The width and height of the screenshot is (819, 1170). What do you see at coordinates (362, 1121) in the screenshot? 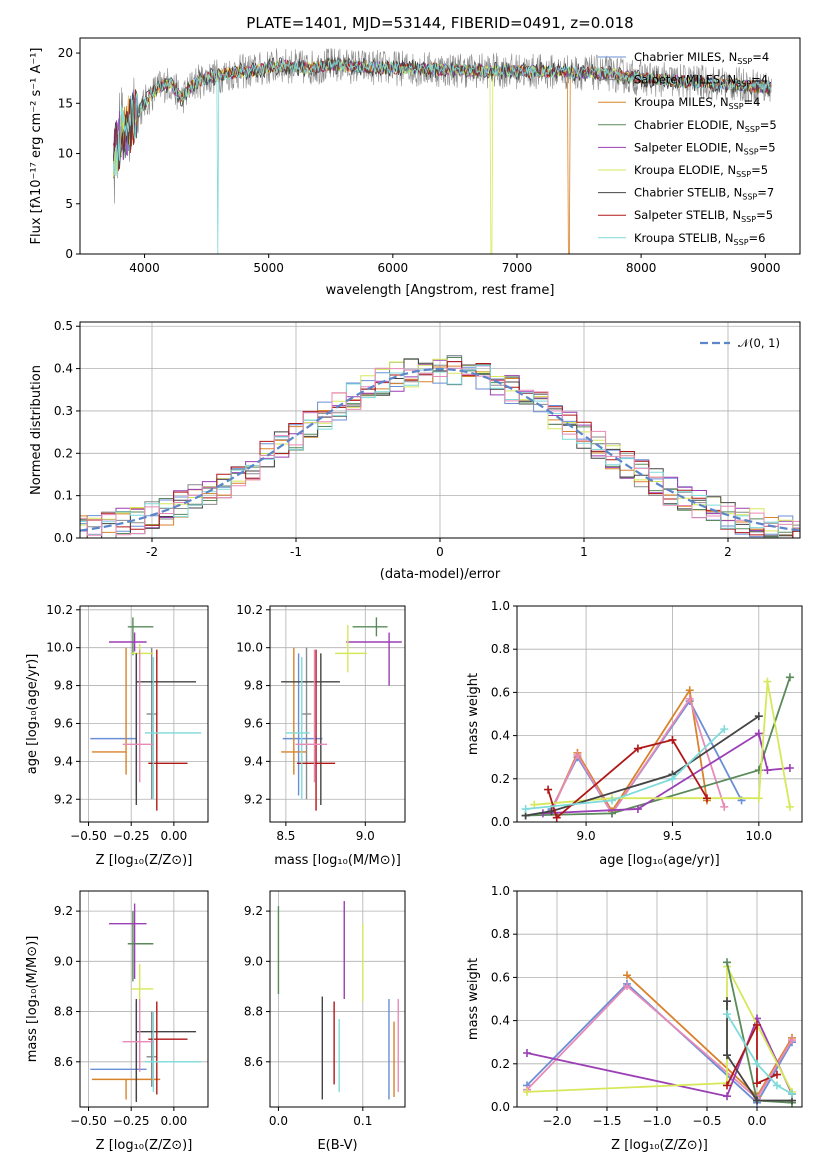
I see `x-tick-label: 0.1` at bounding box center [362, 1121].